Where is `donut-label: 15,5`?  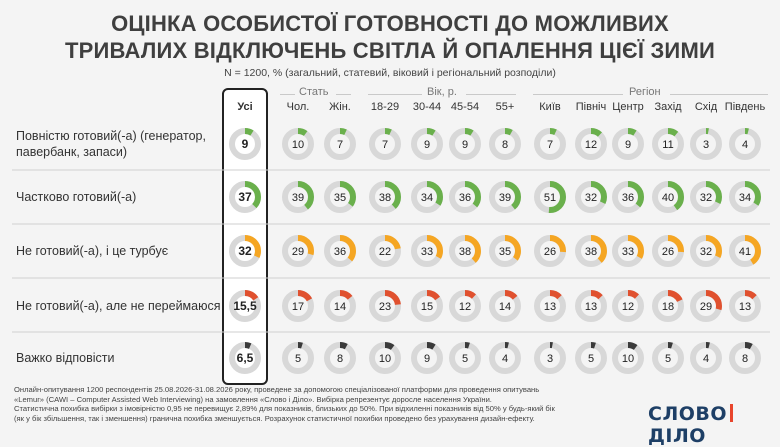 donut-label: 15,5 is located at coordinates (245, 306).